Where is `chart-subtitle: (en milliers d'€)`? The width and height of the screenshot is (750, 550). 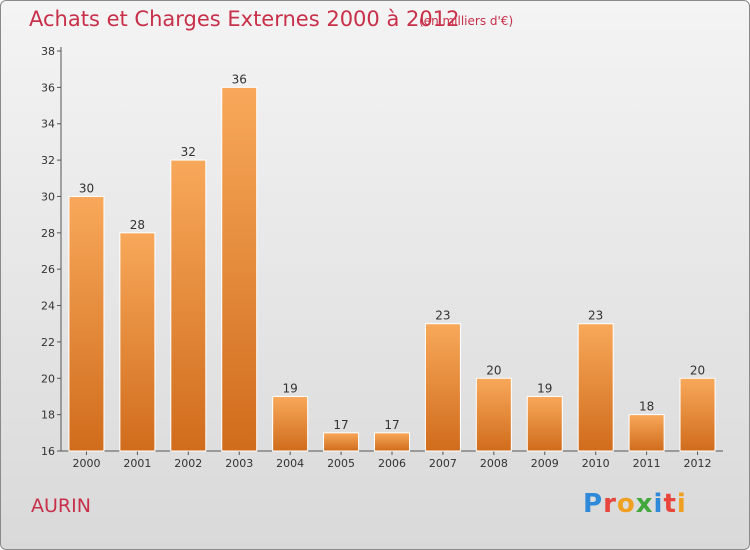 chart-subtitle: (en milliers d'€) is located at coordinates (466, 21).